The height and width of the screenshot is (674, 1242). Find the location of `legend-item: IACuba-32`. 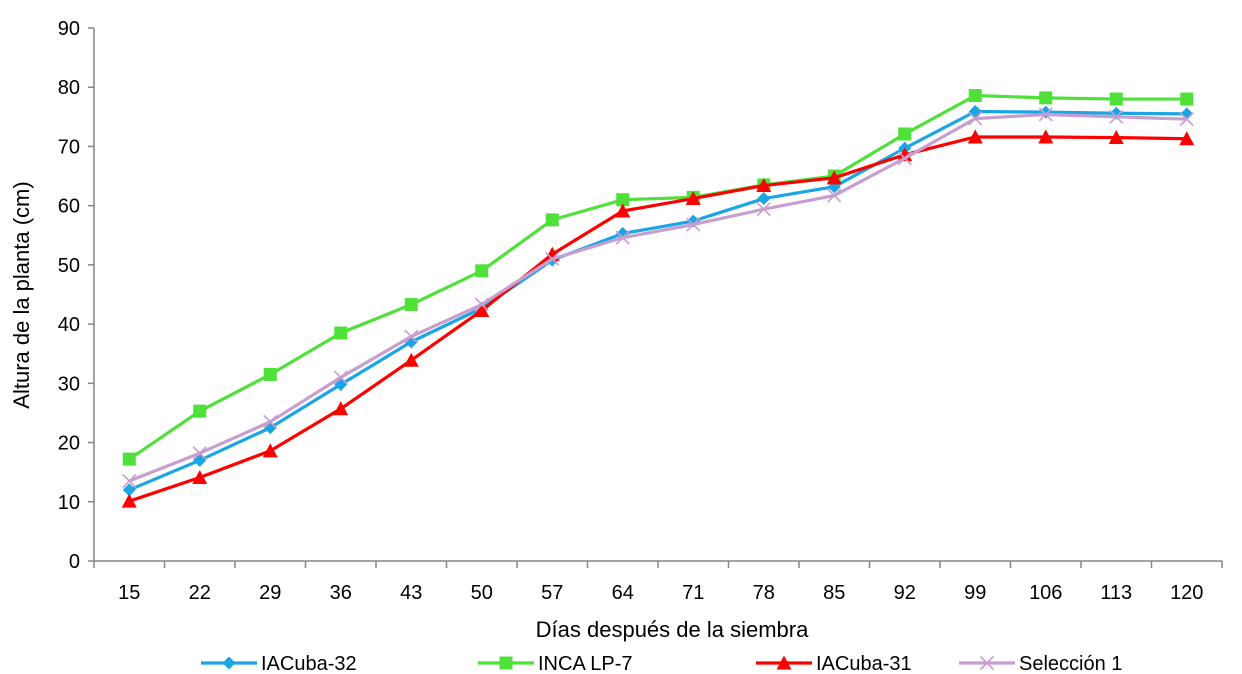

legend-item: IACuba-32 is located at coordinates (279, 663).